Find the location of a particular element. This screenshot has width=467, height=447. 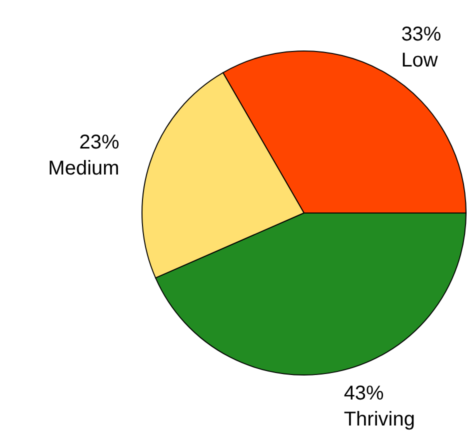

slice-label: Medium is located at coordinates (84, 168).